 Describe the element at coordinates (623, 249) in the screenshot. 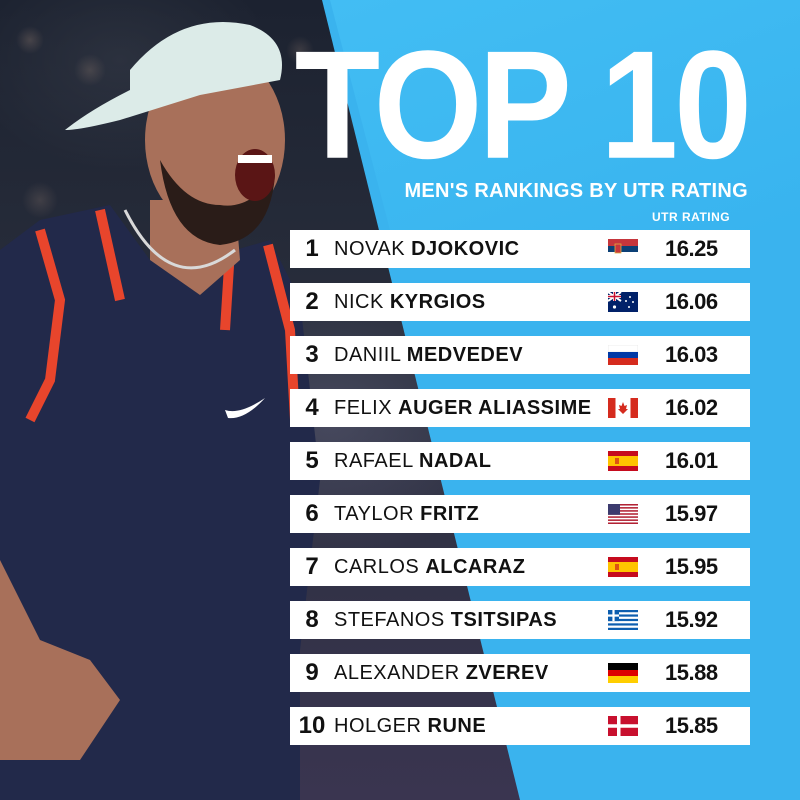

I see `serbia-flag` at that location.